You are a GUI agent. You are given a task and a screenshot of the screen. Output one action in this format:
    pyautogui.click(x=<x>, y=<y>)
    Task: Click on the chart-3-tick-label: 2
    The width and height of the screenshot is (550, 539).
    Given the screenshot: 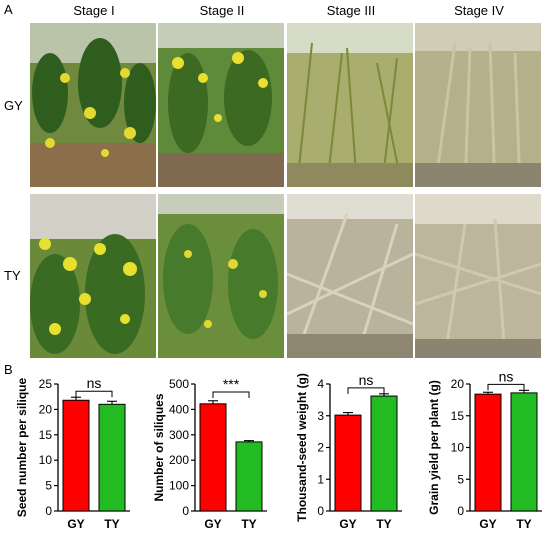 What is the action you would take?
    pyautogui.click(x=320, y=448)
    